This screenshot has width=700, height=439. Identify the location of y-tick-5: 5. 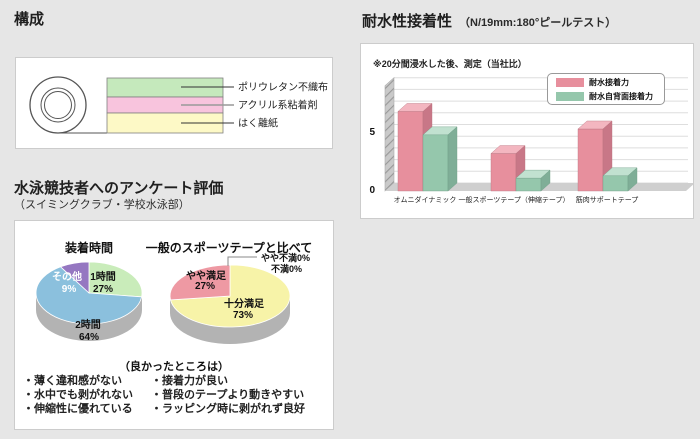
(372, 132).